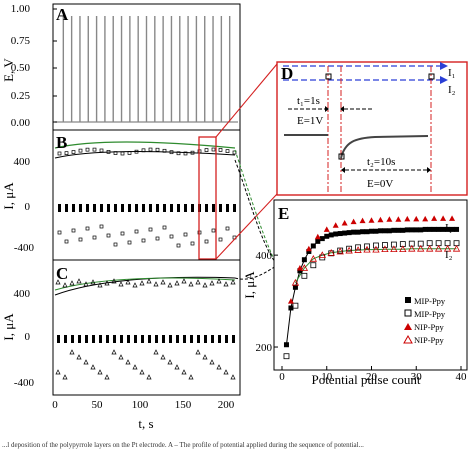 Image resolution: width=474 pixels, height=449 pixels. Describe the element at coordinates (21, 68) in the screenshot. I see `panel-a-ytick: 0.50` at that location.